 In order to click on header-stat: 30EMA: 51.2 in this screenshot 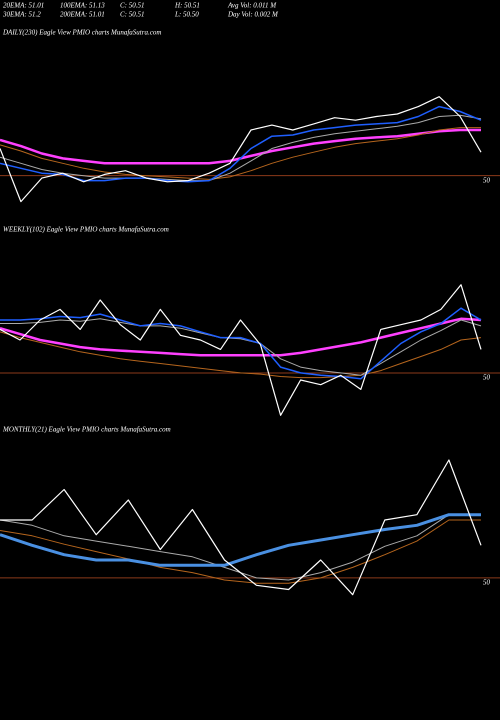, I will do `click(21, 15)`.